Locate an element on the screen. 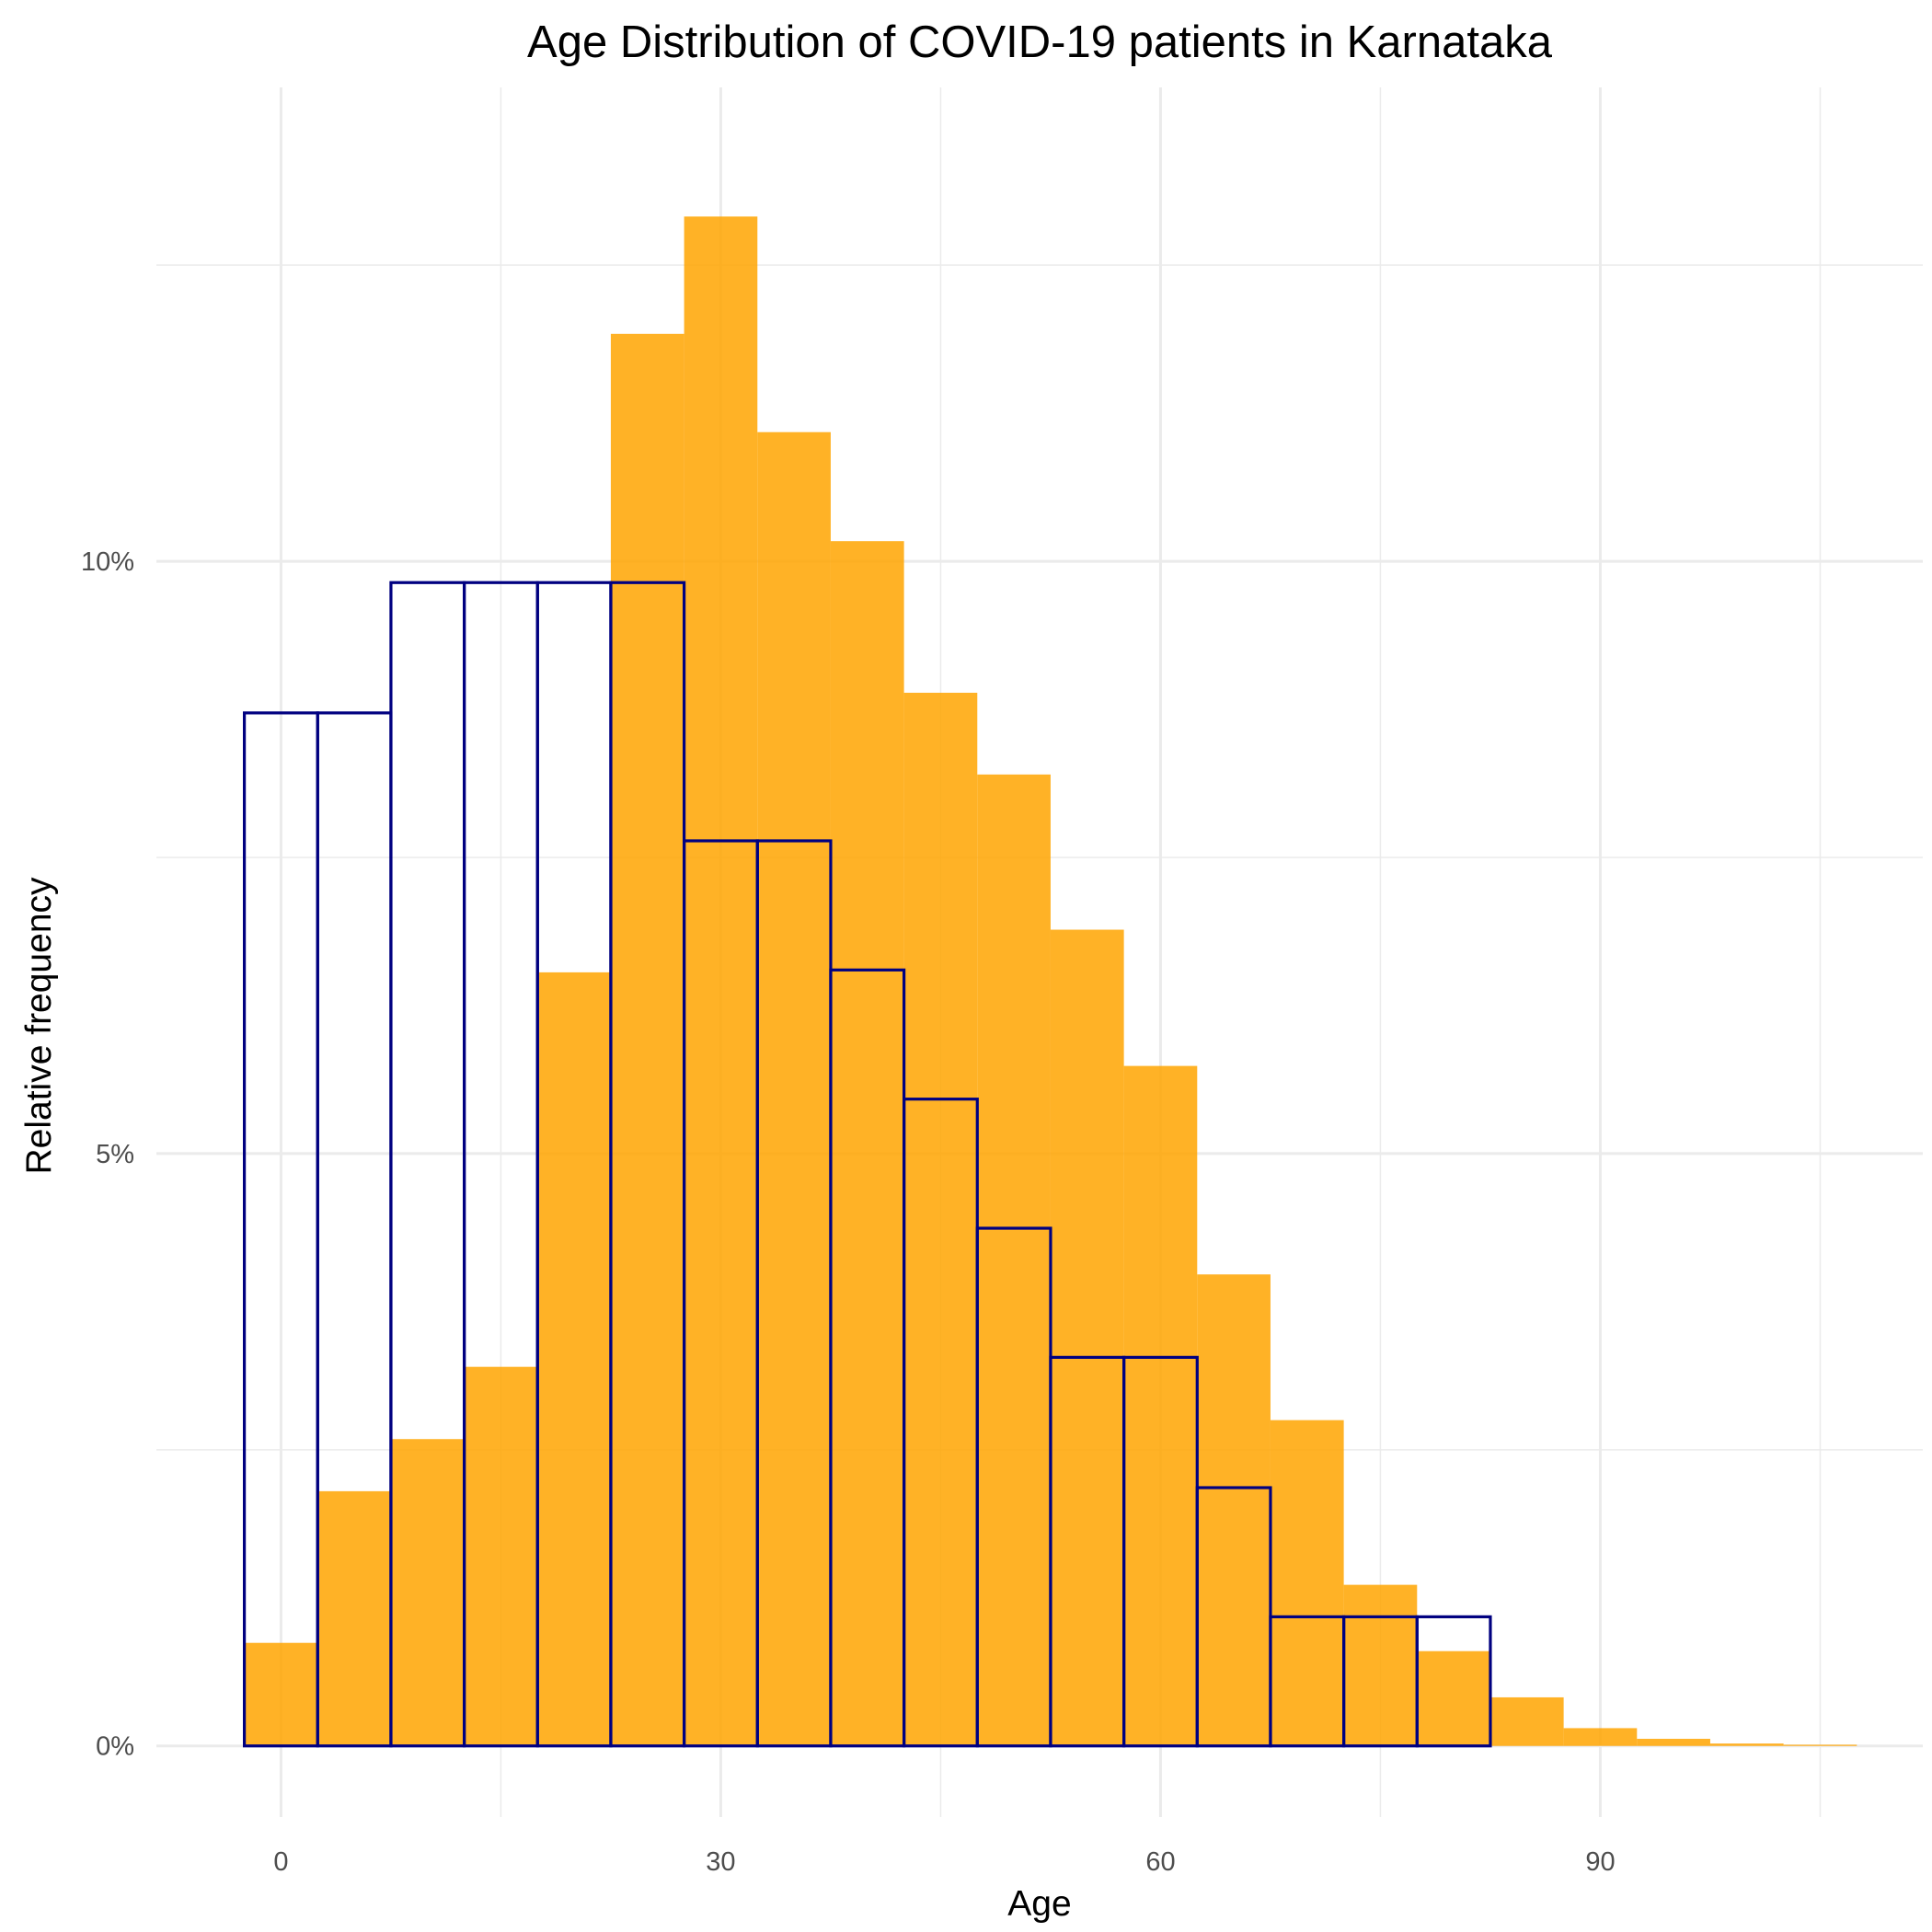 Image resolution: width=1932 pixels, height=1932 pixels. x-tick-label-90: 90 is located at coordinates (1600, 1862).